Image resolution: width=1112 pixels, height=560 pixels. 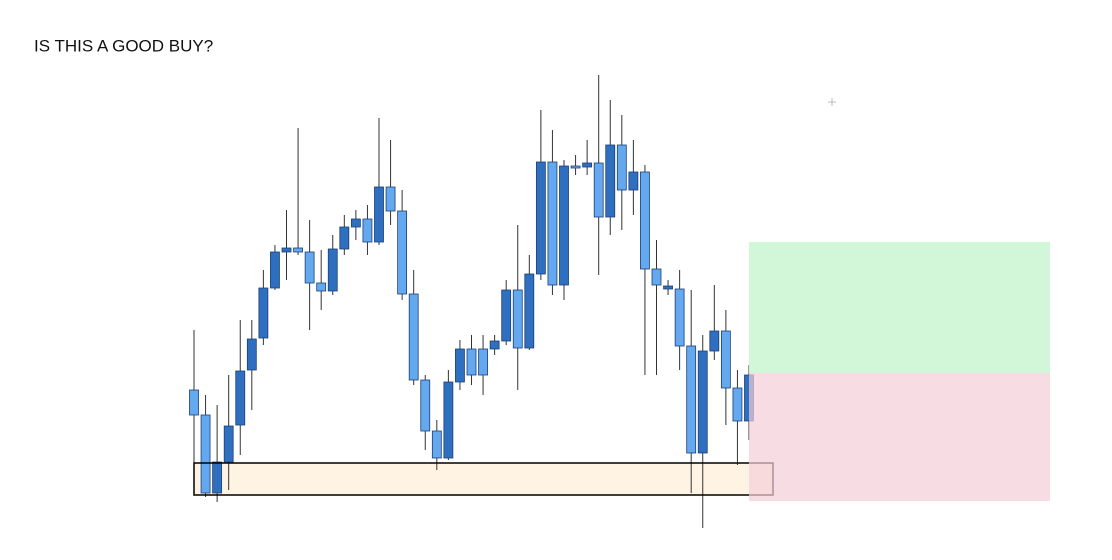 I want to click on crosshair, so click(x=832, y=102).